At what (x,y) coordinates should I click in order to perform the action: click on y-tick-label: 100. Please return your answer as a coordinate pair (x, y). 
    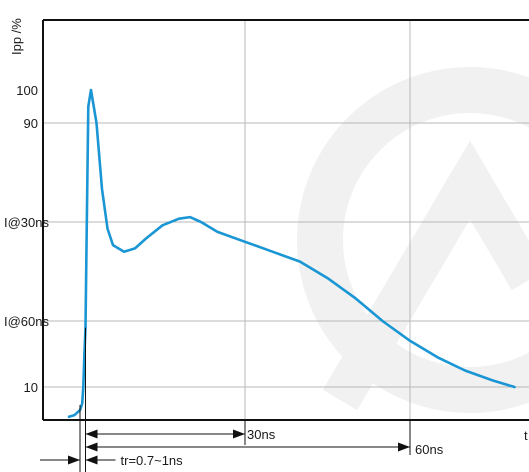
    Looking at the image, I should click on (27, 90).